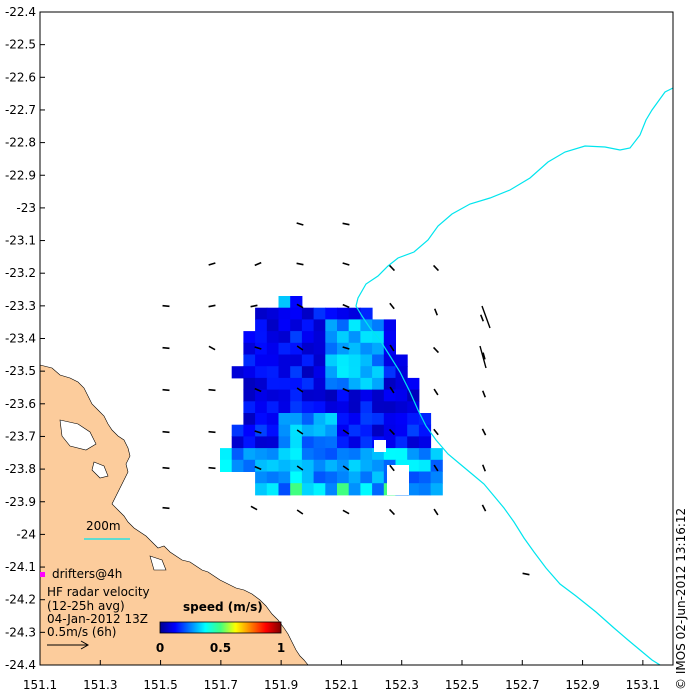 The width and height of the screenshot is (700, 700). Describe the element at coordinates (82, 632) in the screenshot. I see `legend-ref-label: 0.5m/s (6h)` at that location.